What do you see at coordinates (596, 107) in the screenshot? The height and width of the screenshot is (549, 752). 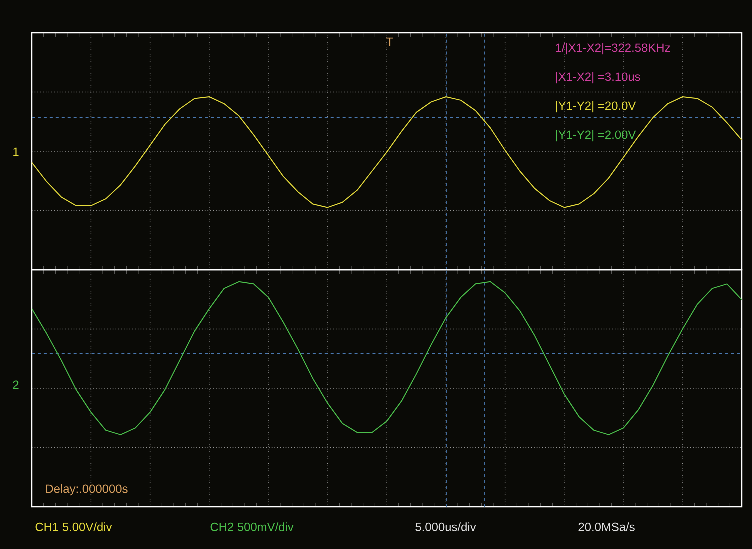 I see `annotation: |Y1-Y2| =20.0V` at bounding box center [596, 107].